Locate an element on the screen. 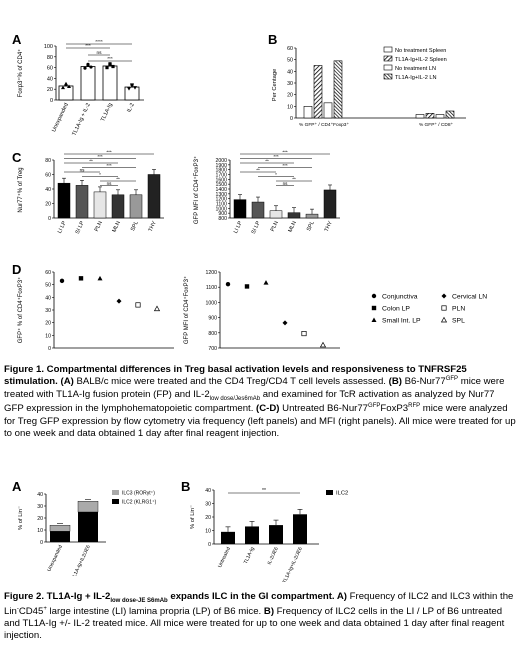  fig1c-right-tick-label: 1800 is located at coordinates (221, 171).